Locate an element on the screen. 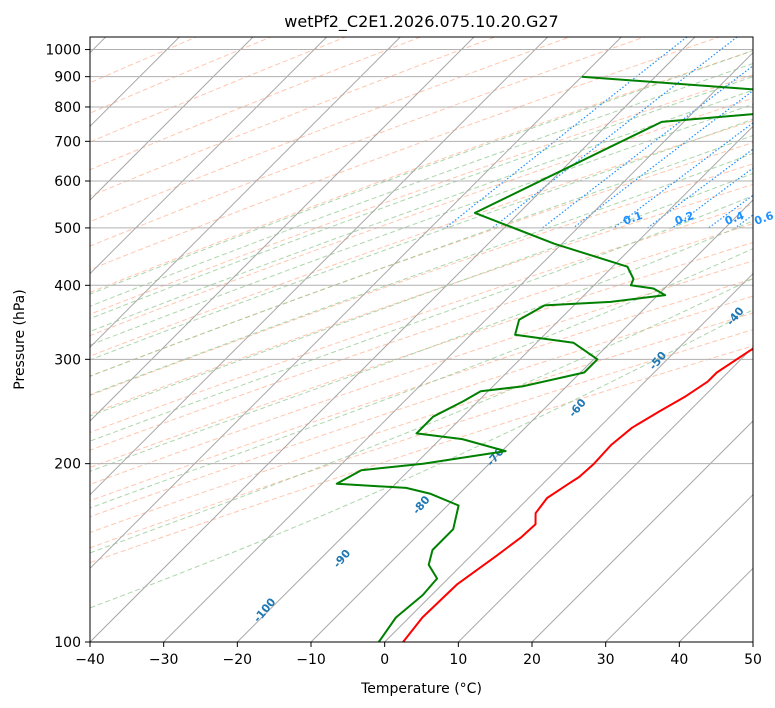 This screenshot has height=708, width=775. mixing-ratio-label: 0.4 is located at coordinates (734, 218).